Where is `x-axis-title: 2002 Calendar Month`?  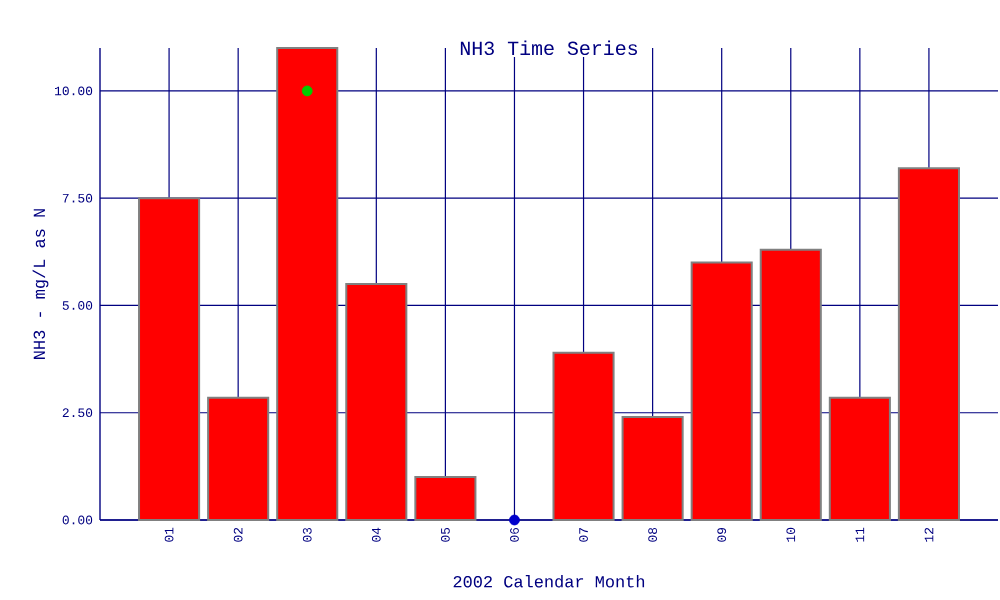
x-axis-title: 2002 Calendar Month is located at coordinates (549, 581).